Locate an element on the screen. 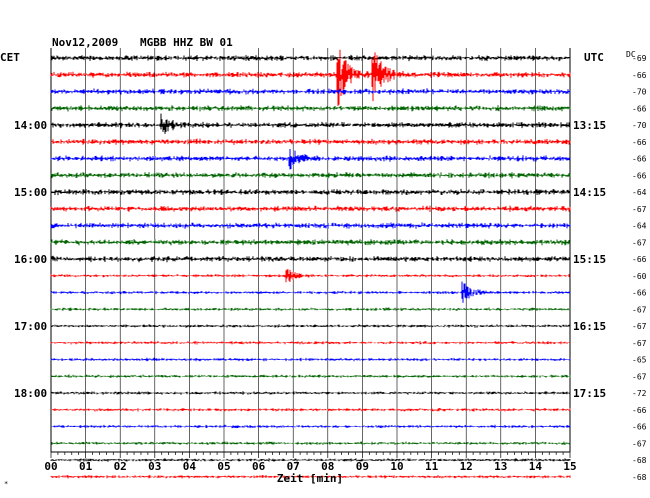 This screenshot has height=498, width=650. x-tick-label: 12 is located at coordinates (466, 466).